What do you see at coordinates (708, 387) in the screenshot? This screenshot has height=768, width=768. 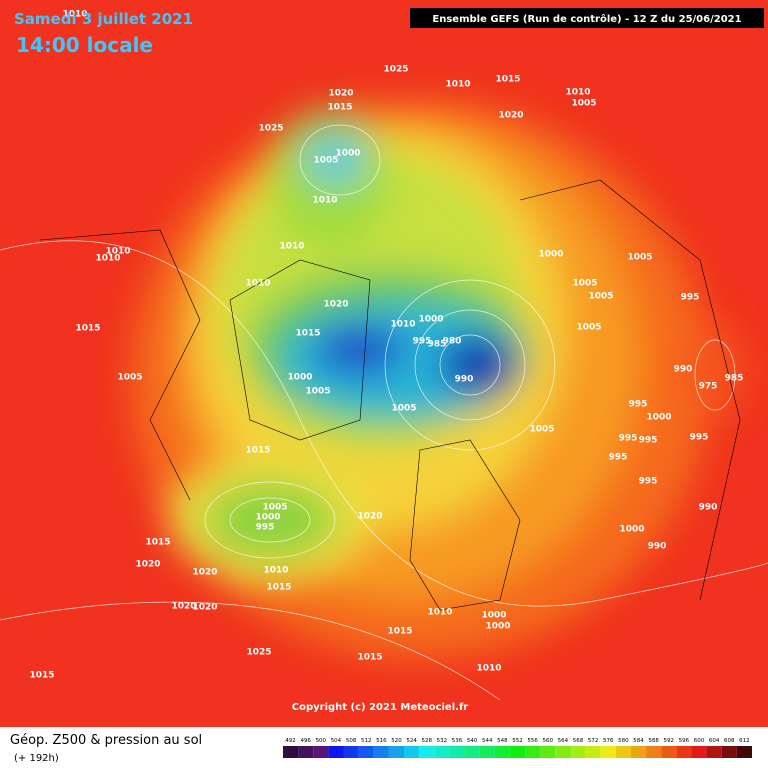 I see `pressure-label: 975` at bounding box center [708, 387].